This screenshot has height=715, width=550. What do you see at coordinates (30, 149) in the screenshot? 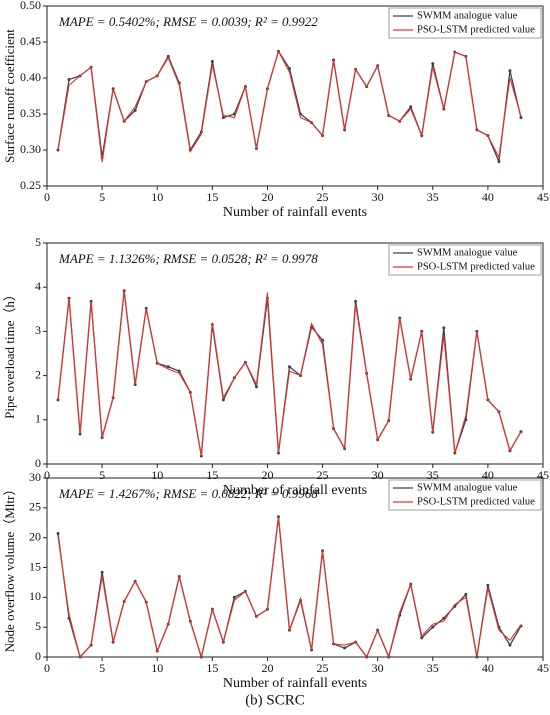
I see `y-tick-label: 0.30` at bounding box center [30, 149].